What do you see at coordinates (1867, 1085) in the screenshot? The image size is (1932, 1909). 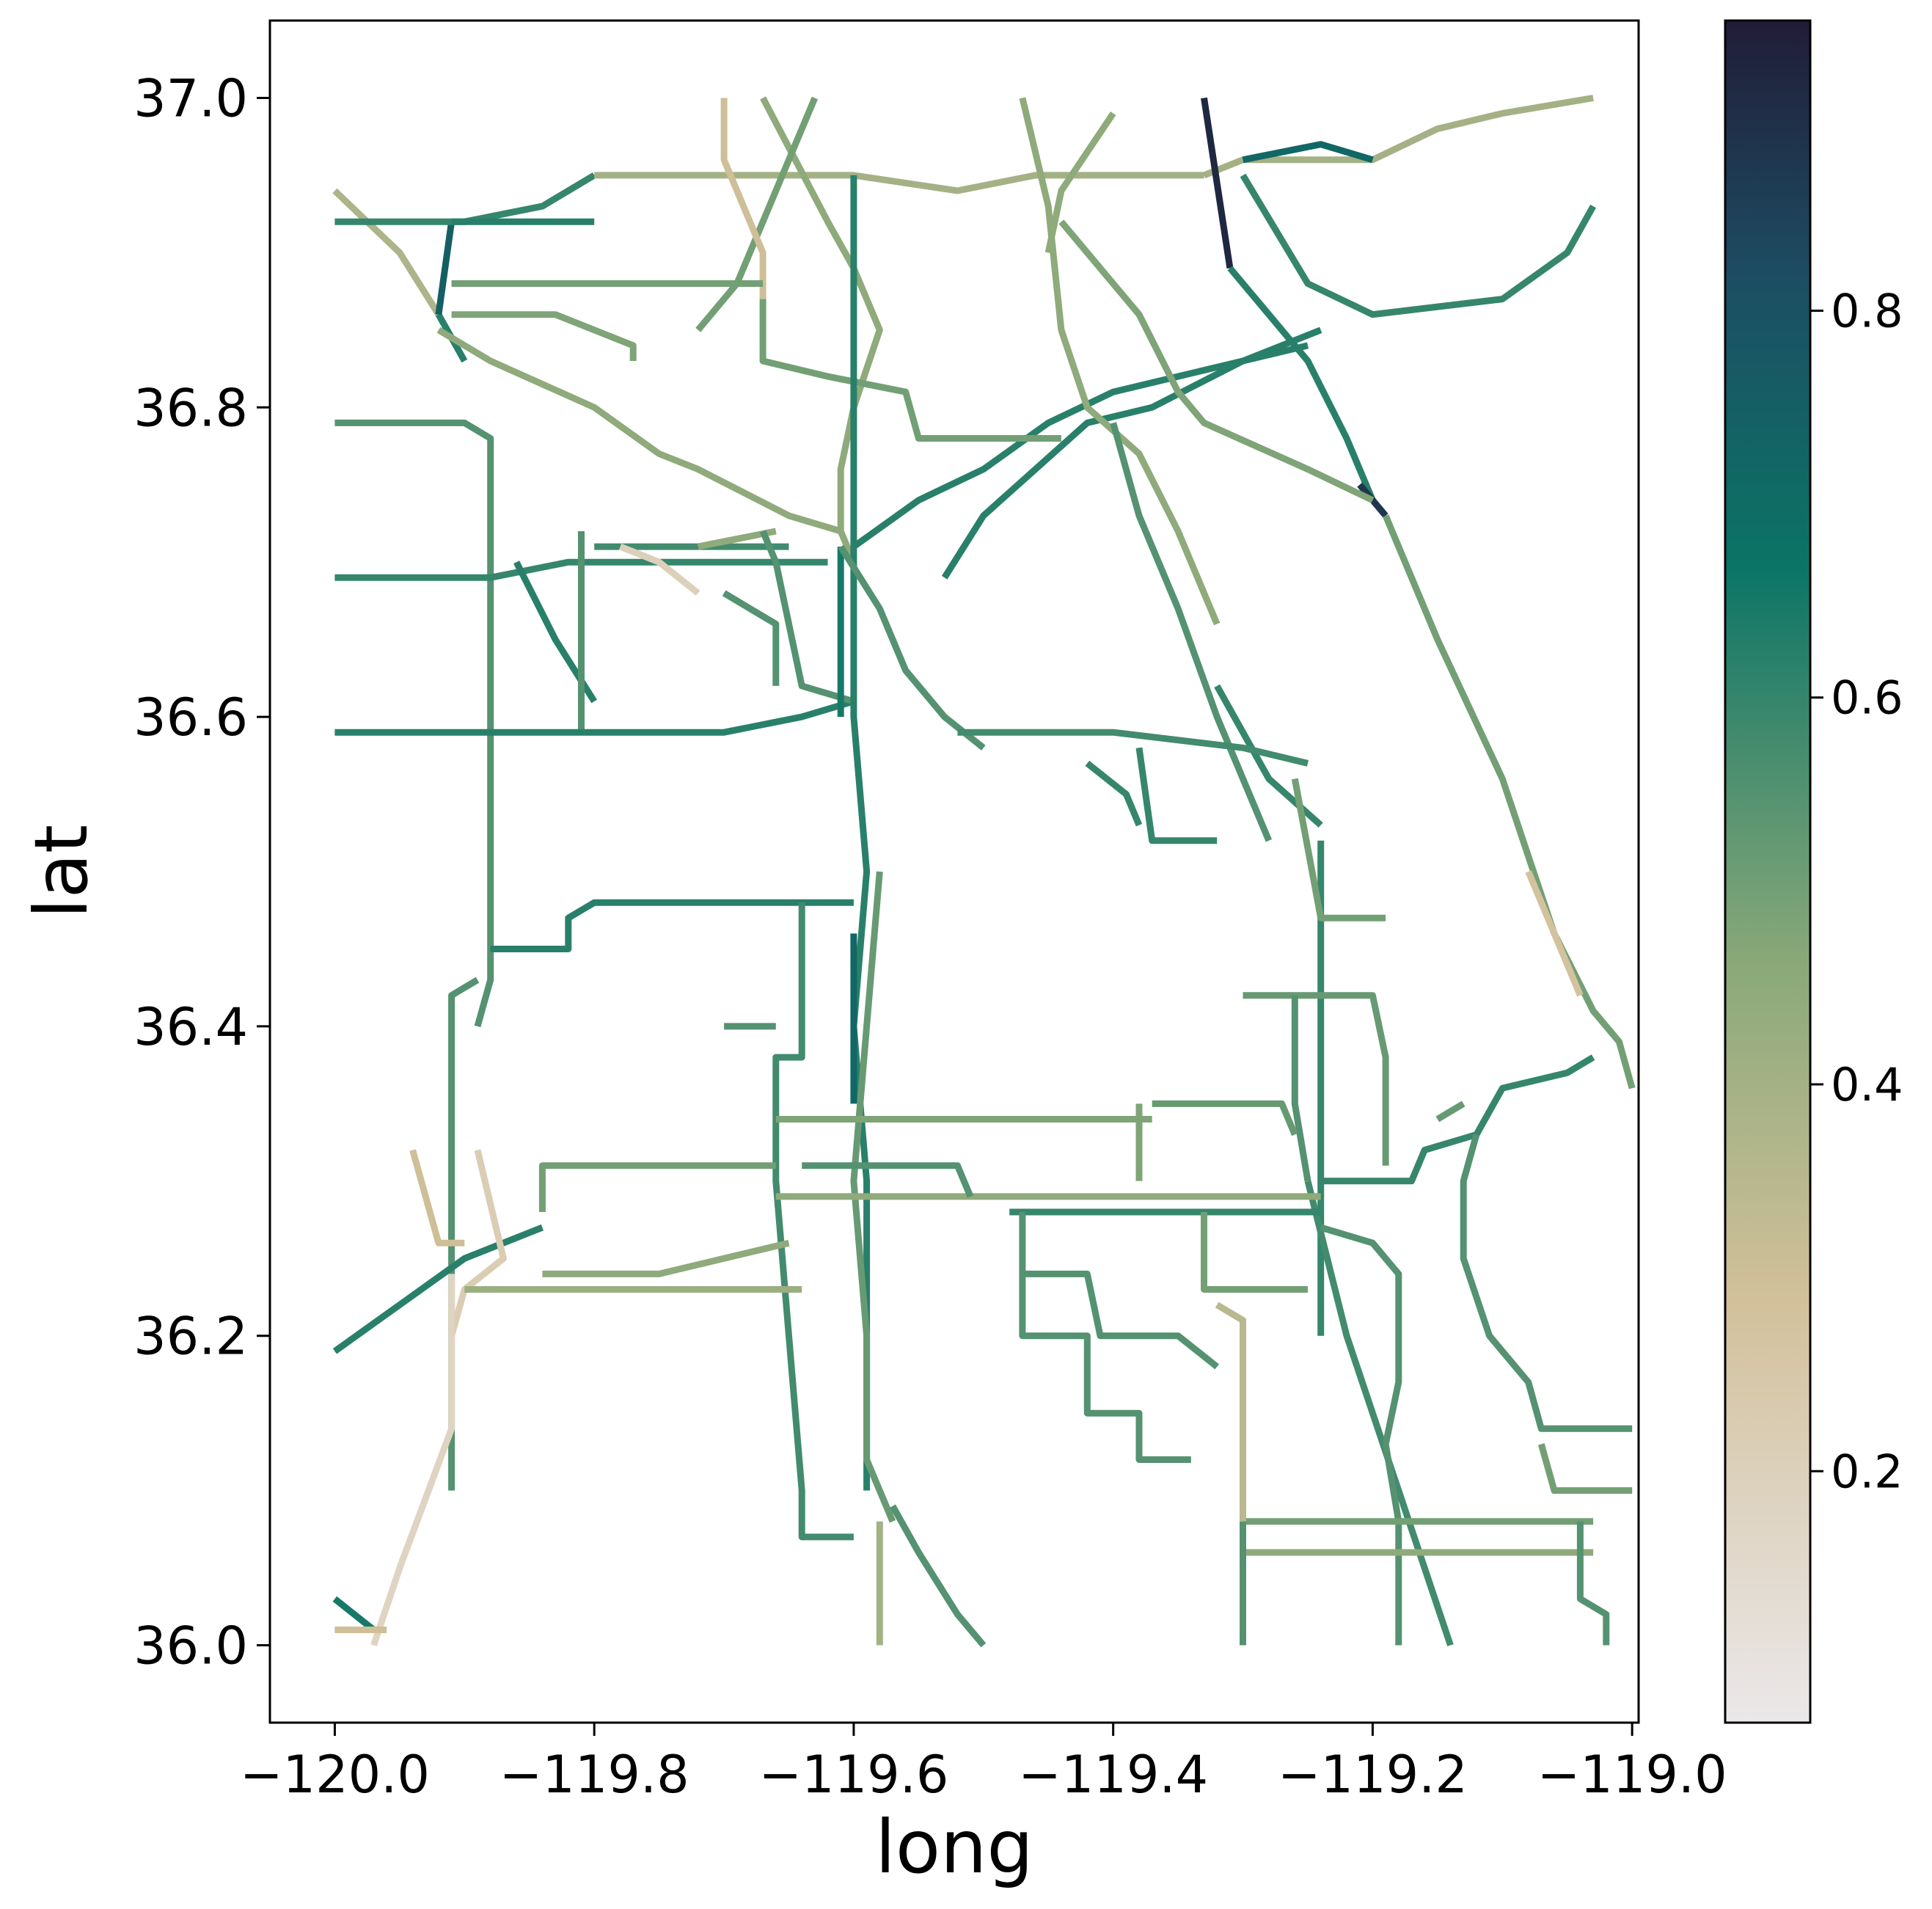 I see `colorbar-tick-label: 0.4` at bounding box center [1867, 1085].